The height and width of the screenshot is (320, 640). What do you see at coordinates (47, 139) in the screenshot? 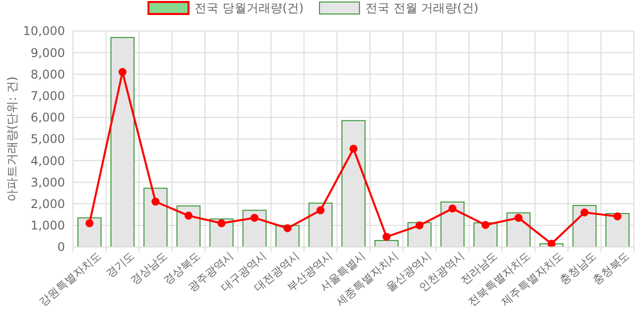
I see `y-tick-label: 5,000` at bounding box center [47, 139].